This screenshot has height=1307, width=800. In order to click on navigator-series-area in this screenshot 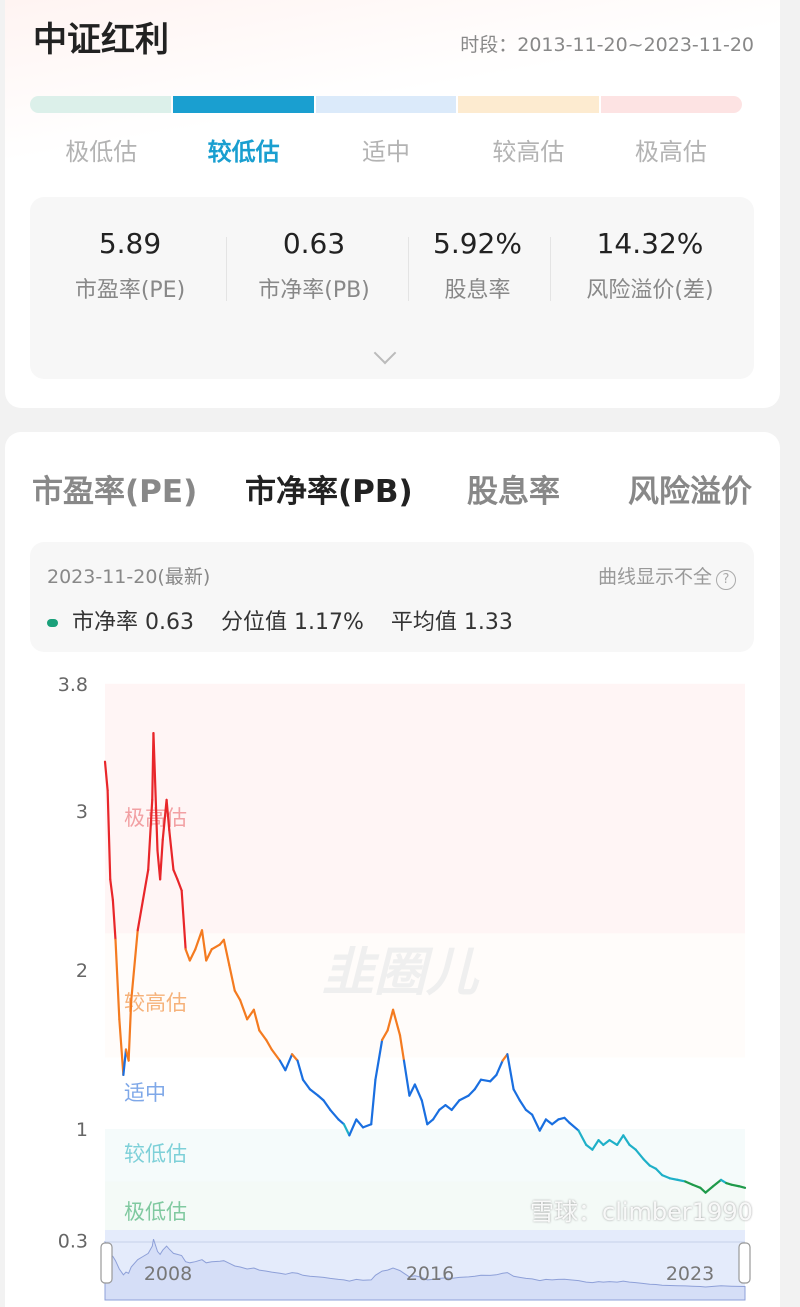, I will do `click(425, 1269)`.